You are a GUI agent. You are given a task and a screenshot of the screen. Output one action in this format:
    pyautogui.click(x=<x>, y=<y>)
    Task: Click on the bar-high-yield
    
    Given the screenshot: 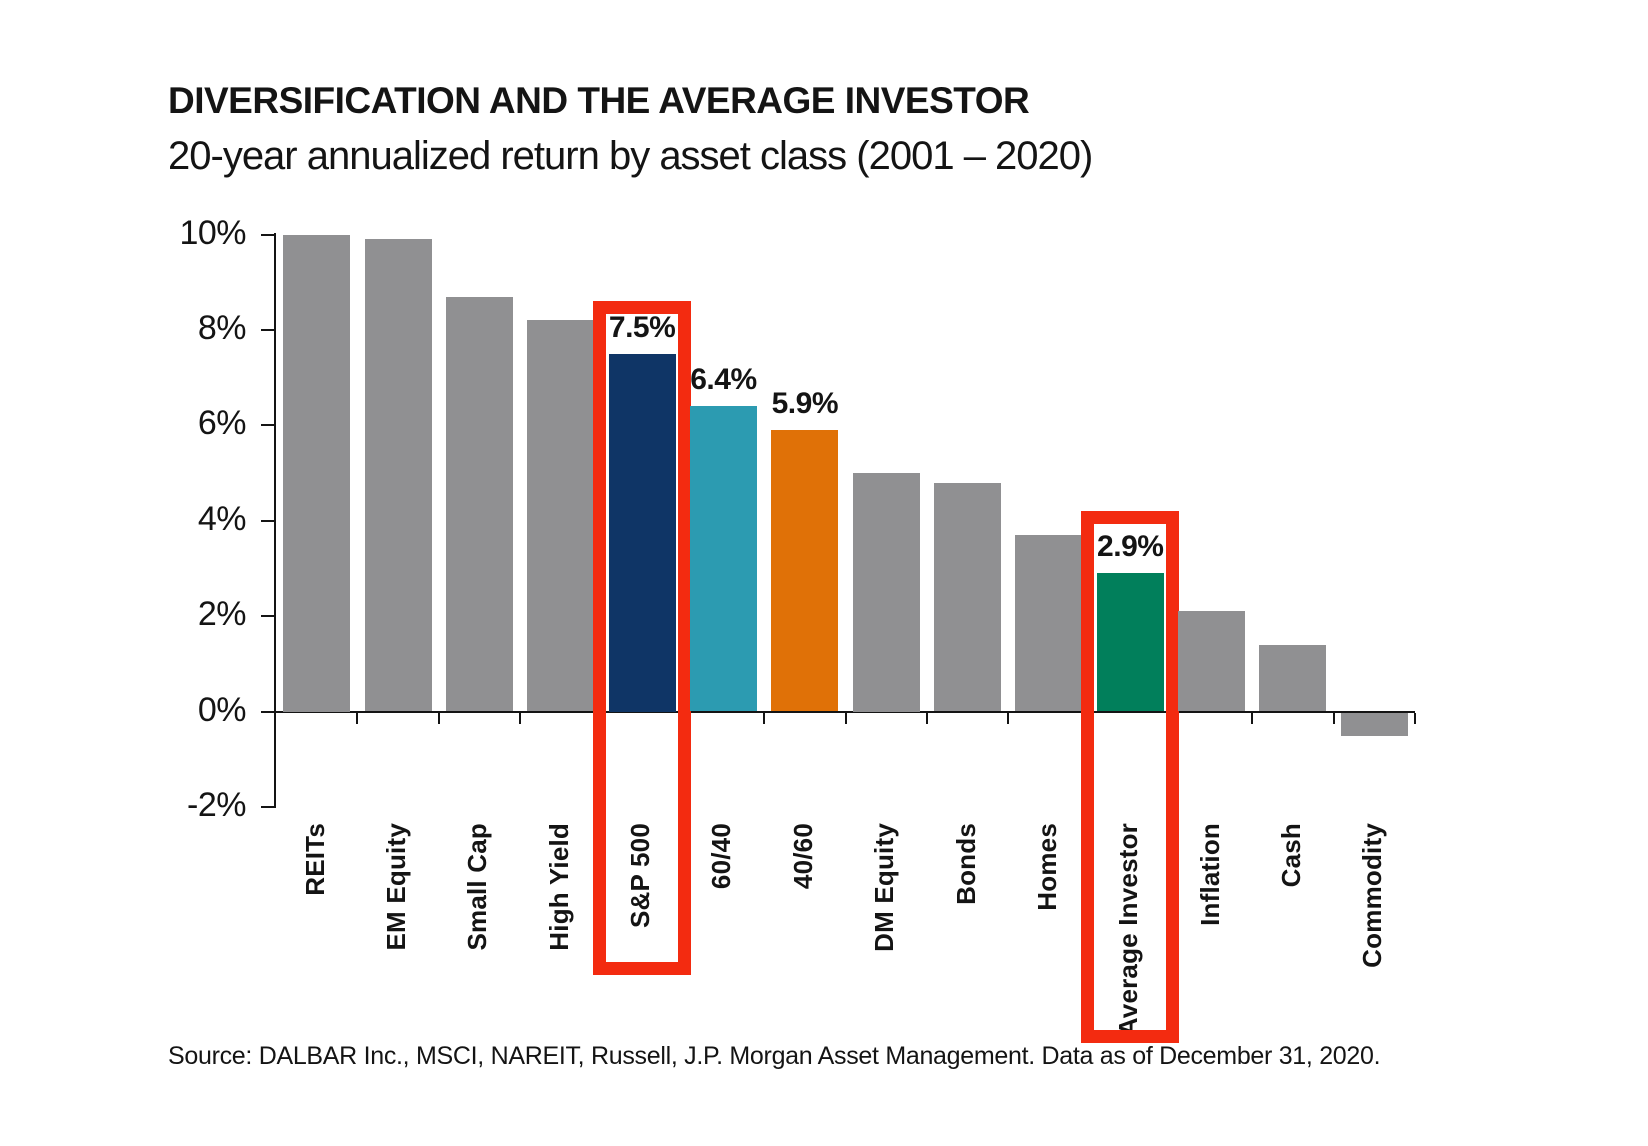 What is the action you would take?
    pyautogui.click(x=561, y=516)
    